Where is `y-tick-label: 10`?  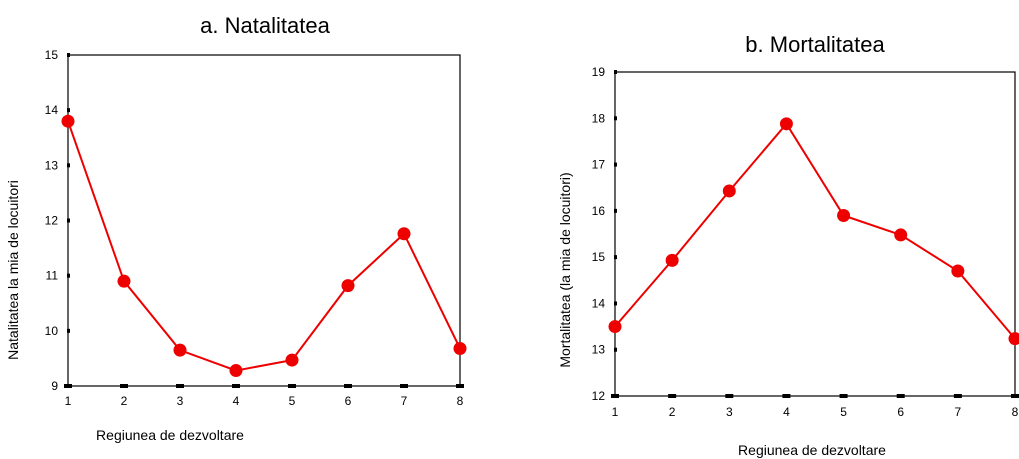 y-tick-label: 10 is located at coordinates (52, 331).